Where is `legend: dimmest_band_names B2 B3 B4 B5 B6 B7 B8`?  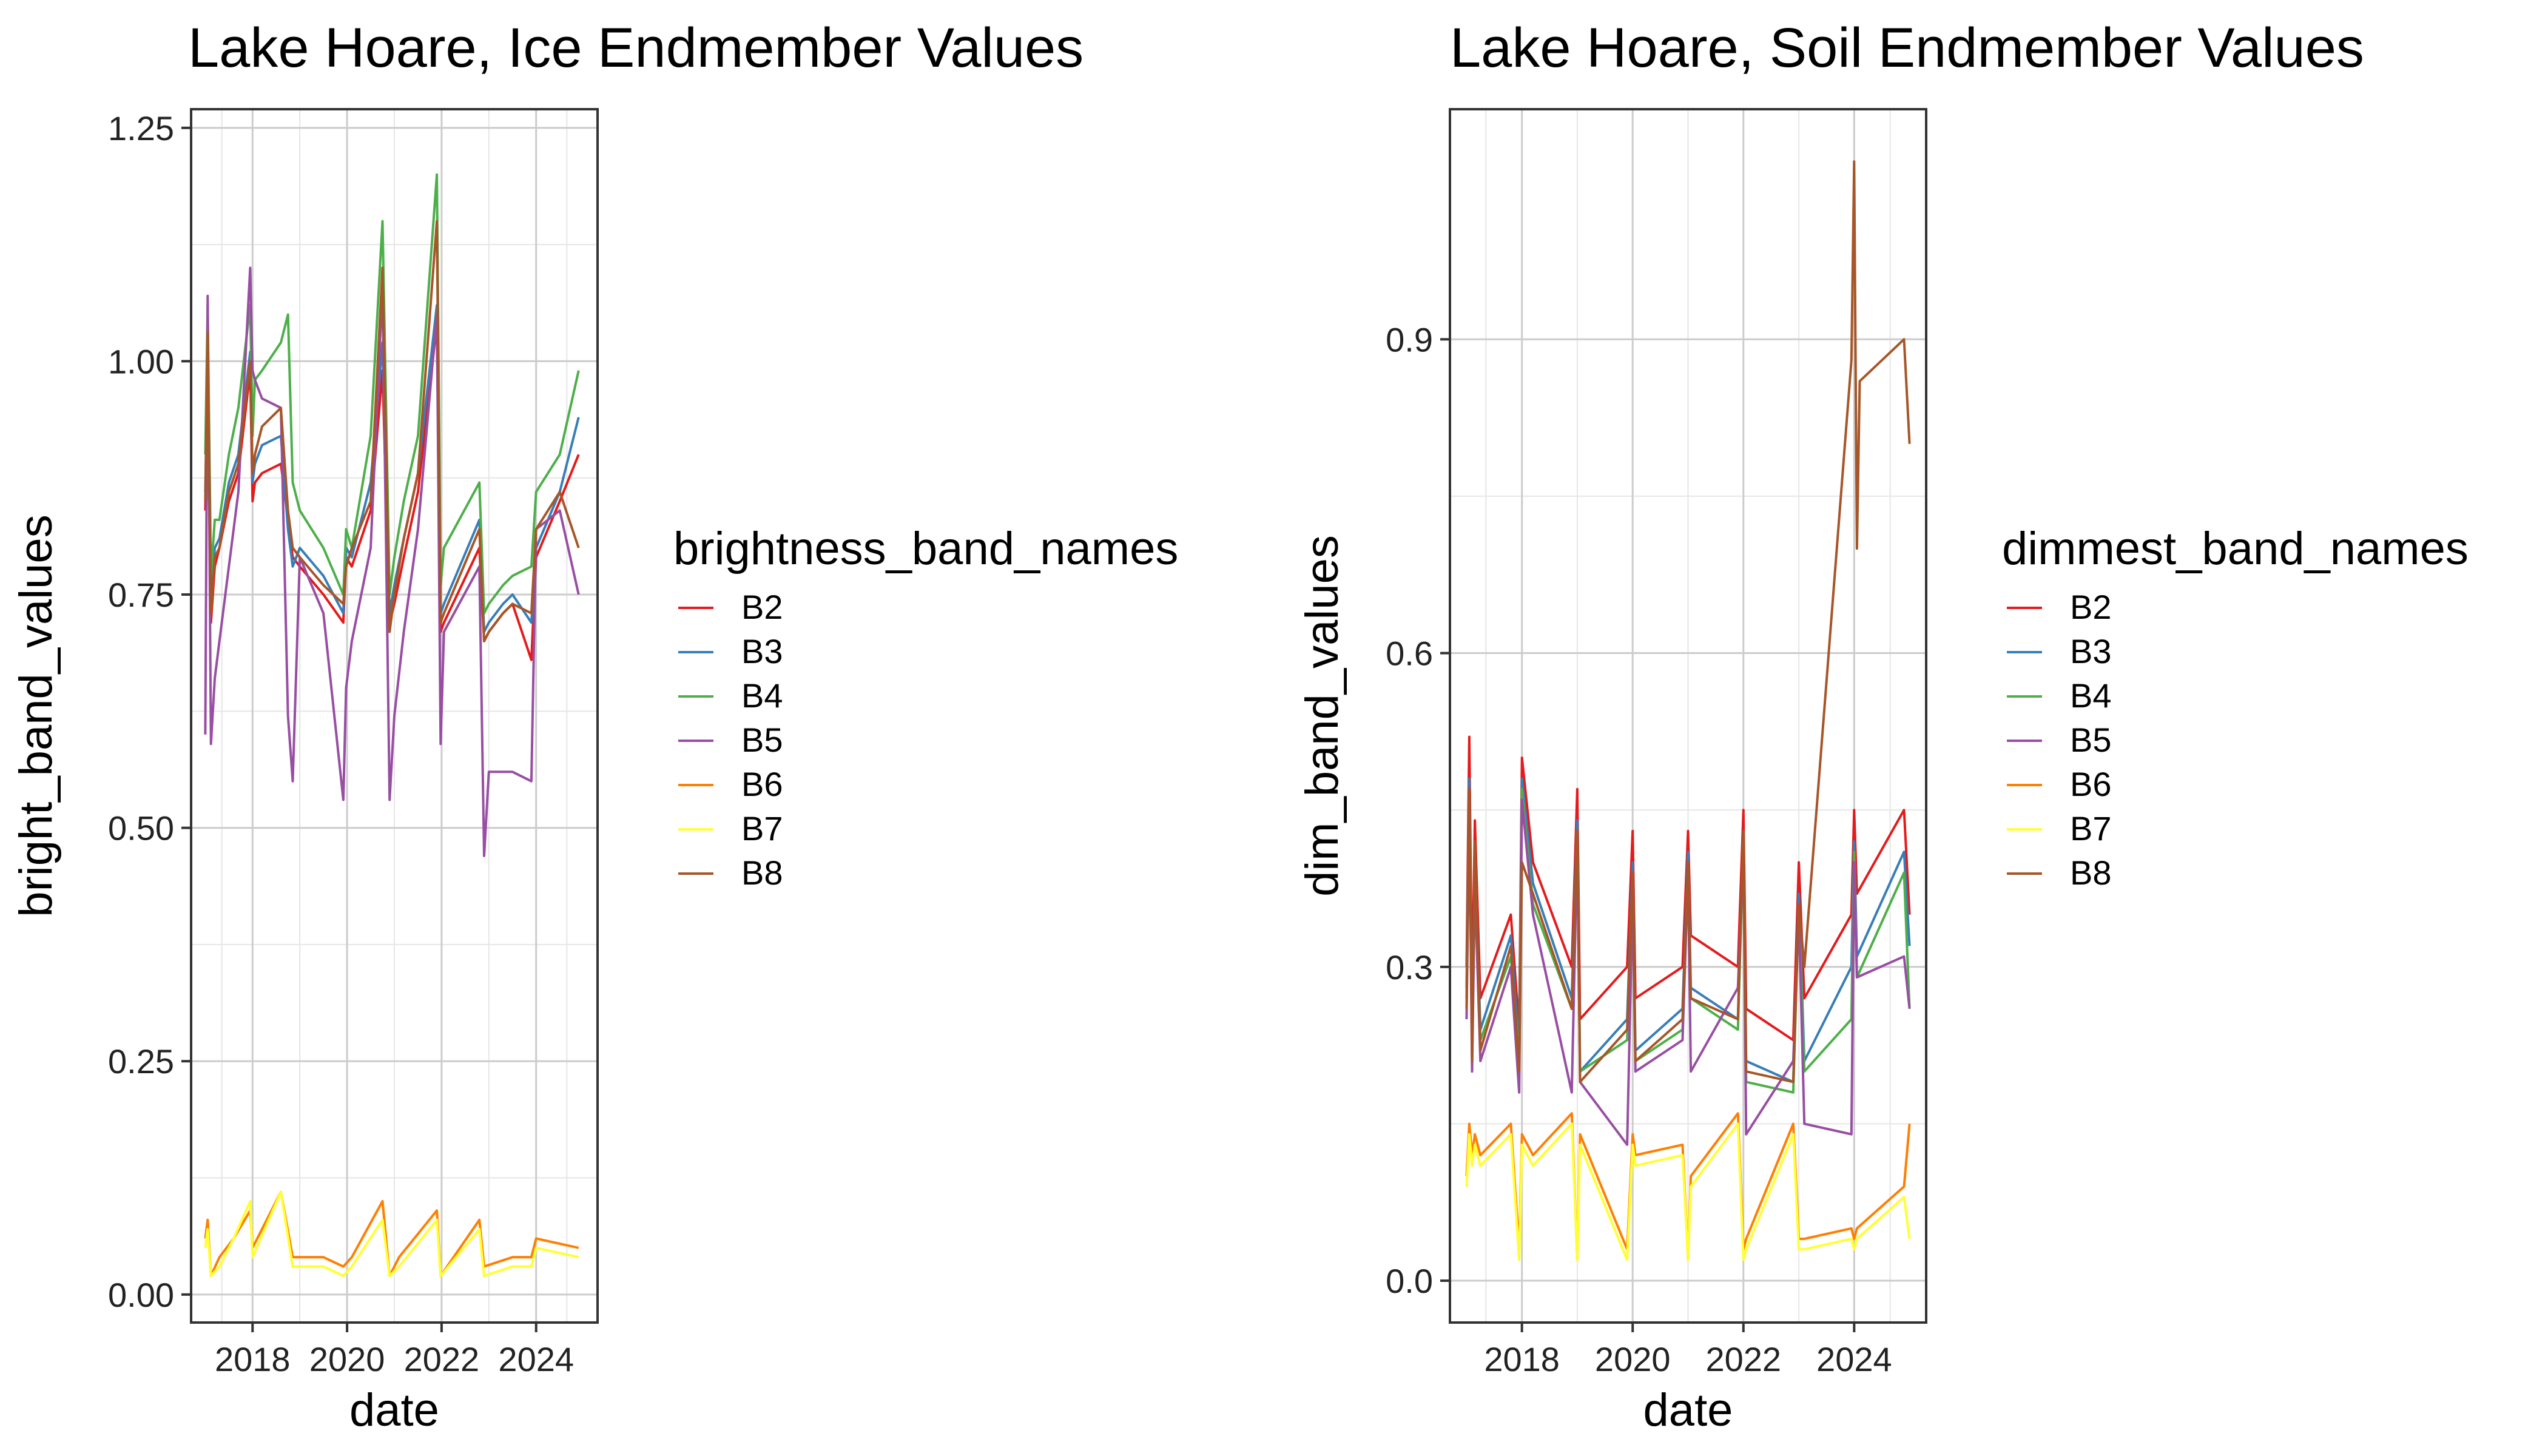
legend: dimmest_band_names B2 B3 B4 B5 B6 B7 B8 is located at coordinates (2235, 707).